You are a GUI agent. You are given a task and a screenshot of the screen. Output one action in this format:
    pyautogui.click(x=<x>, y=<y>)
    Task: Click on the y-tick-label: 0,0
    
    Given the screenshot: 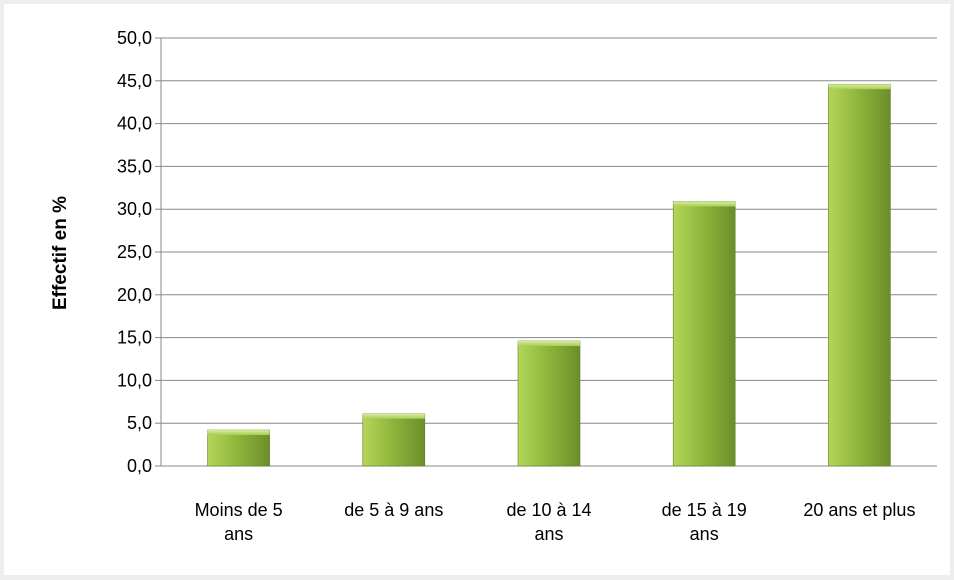 What is the action you would take?
    pyautogui.click(x=139, y=466)
    